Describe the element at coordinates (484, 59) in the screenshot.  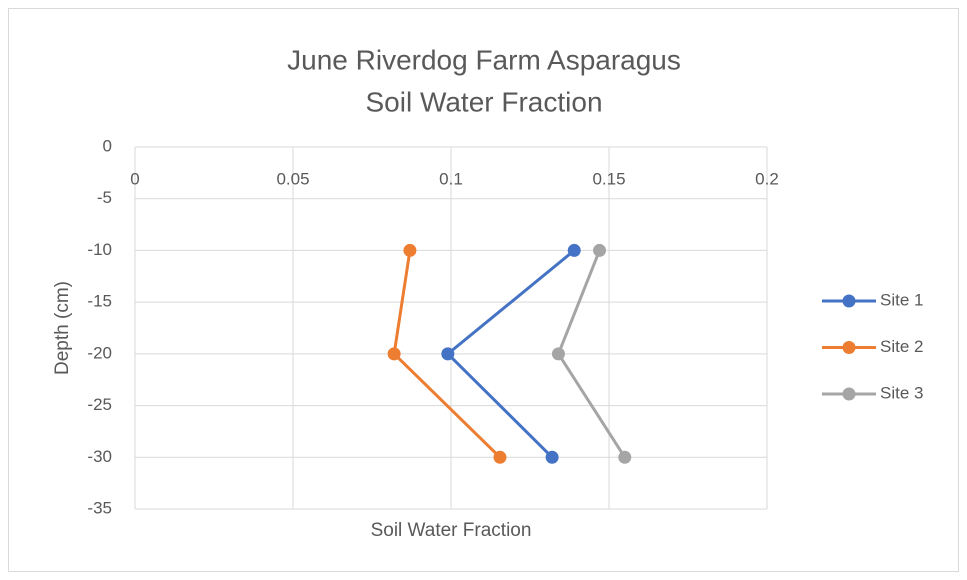
I see `chart-title: June Riverdog Farm Asparagus` at that location.